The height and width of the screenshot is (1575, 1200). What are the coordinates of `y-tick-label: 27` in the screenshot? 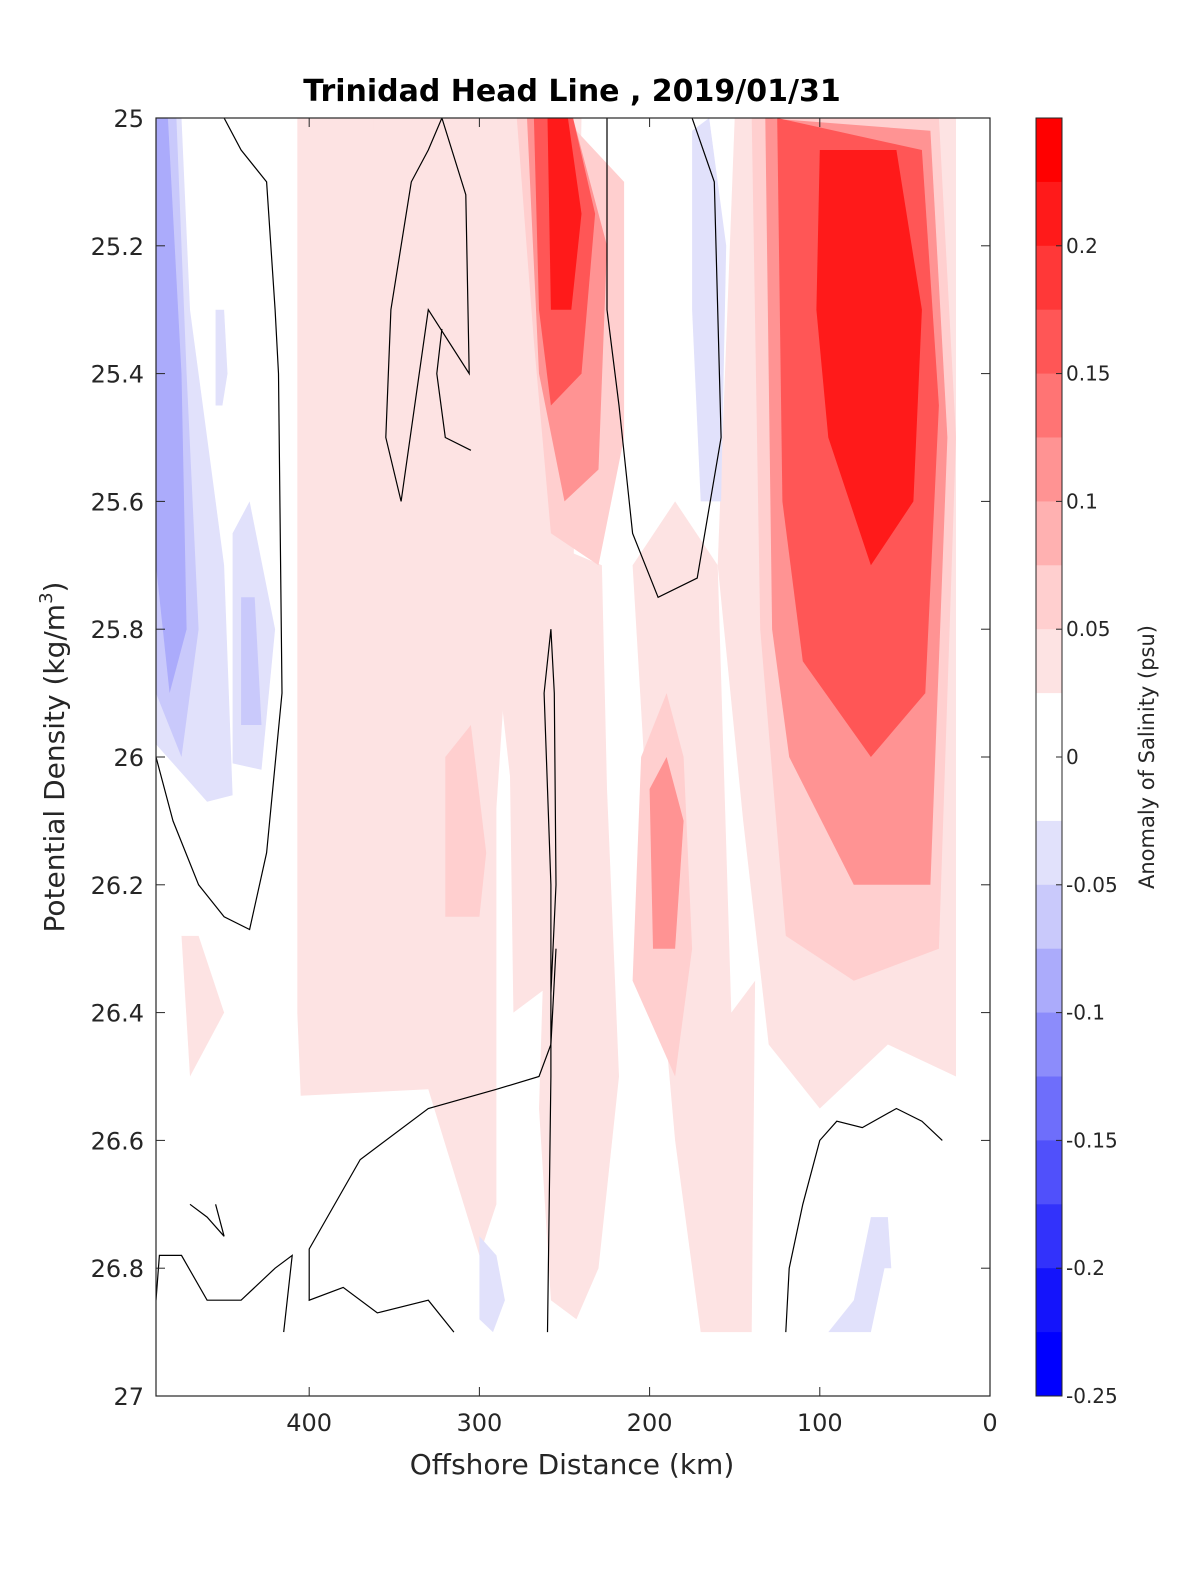 It's located at (128, 1397).